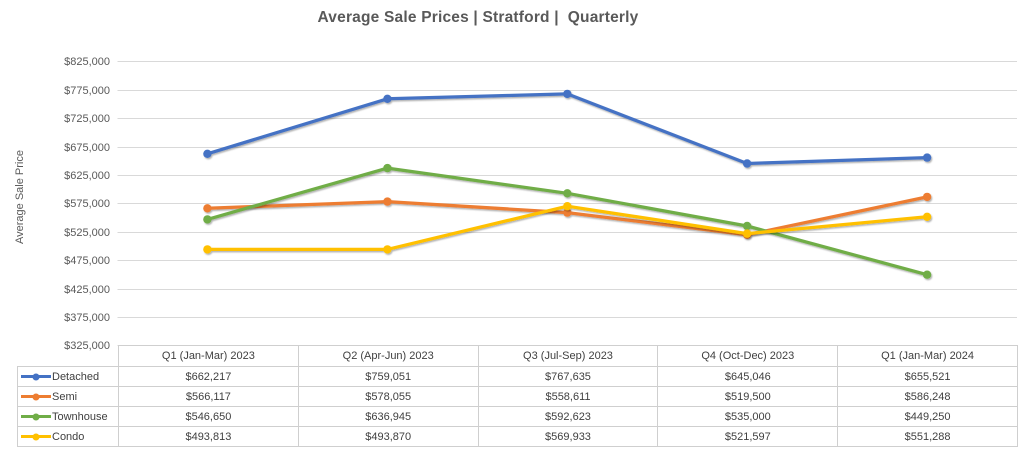 This screenshot has width=1024, height=451. Describe the element at coordinates (208, 396) in the screenshot. I see `table-value-cell: $566,117` at that location.